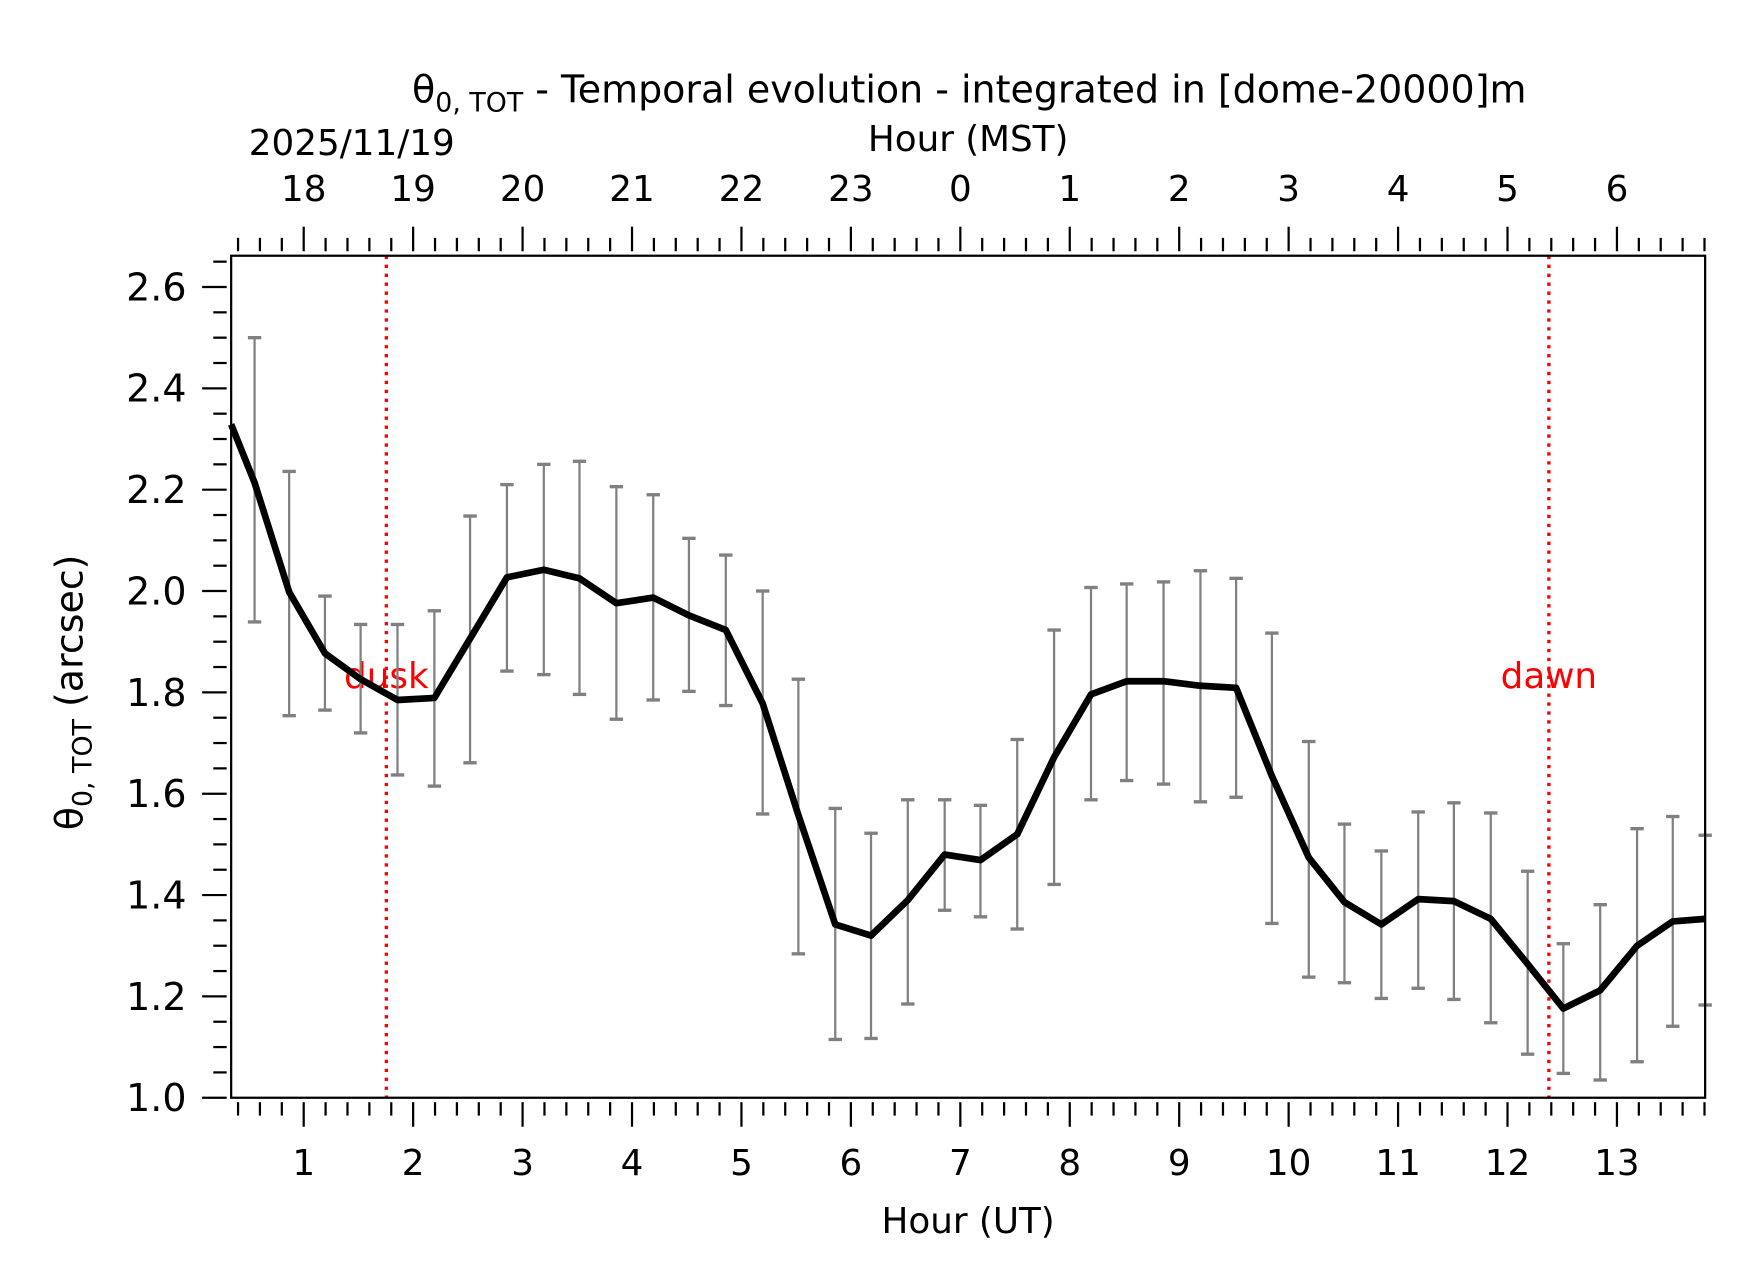 The image size is (1742, 1282). I want to click on x2-tick-label: 3, so click(1288, 189).